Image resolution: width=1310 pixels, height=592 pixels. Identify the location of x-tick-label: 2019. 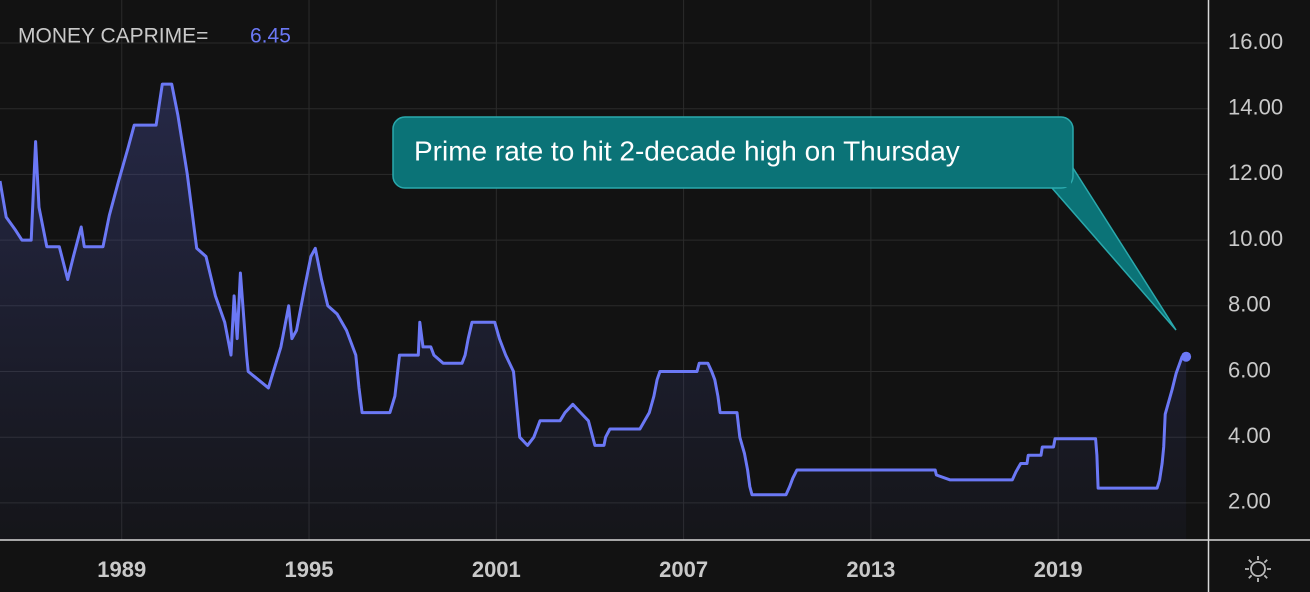
(1058, 569).